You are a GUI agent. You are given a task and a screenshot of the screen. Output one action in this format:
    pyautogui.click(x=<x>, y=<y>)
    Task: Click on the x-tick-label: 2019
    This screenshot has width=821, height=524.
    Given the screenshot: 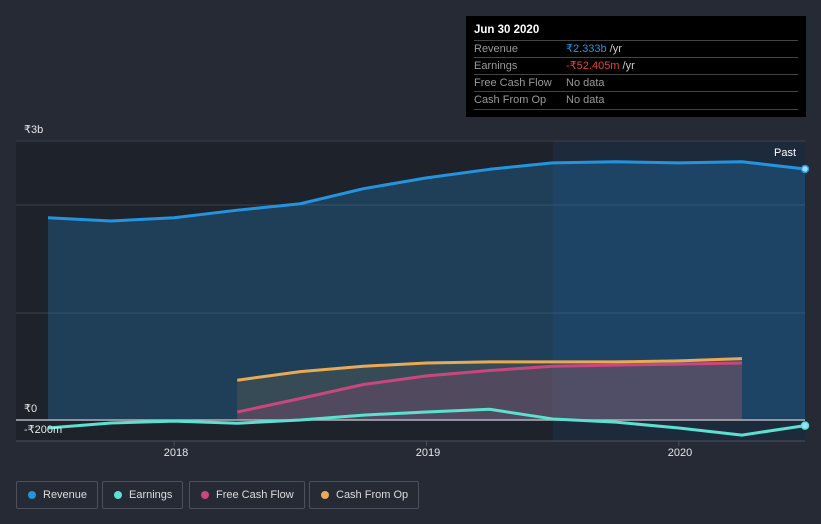 What is the action you would take?
    pyautogui.click(x=428, y=453)
    